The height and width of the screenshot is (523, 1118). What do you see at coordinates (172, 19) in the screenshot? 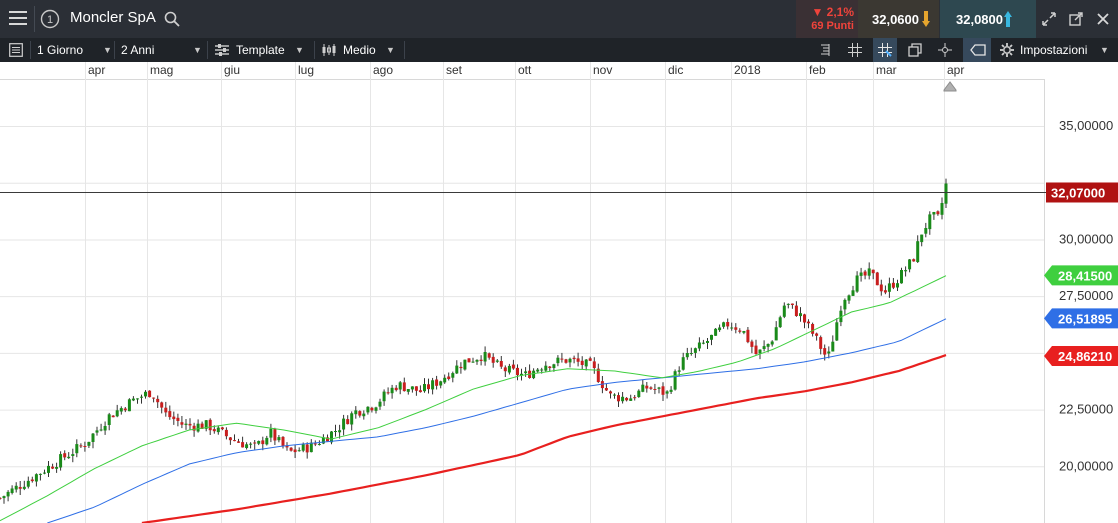
I see `search-icon` at bounding box center [172, 19].